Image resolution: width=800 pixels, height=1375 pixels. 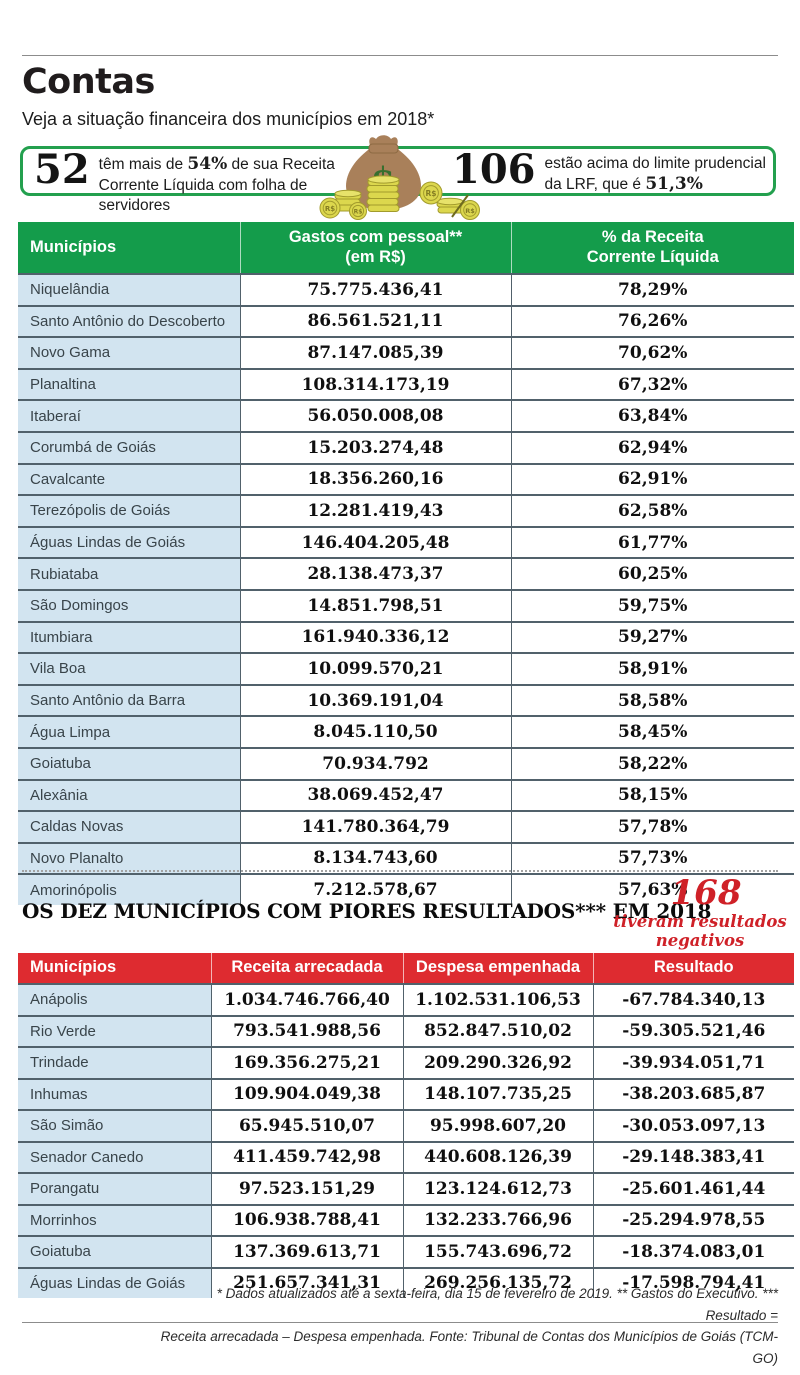 I want to click on percent-cell: 70,62%, so click(x=652, y=352).